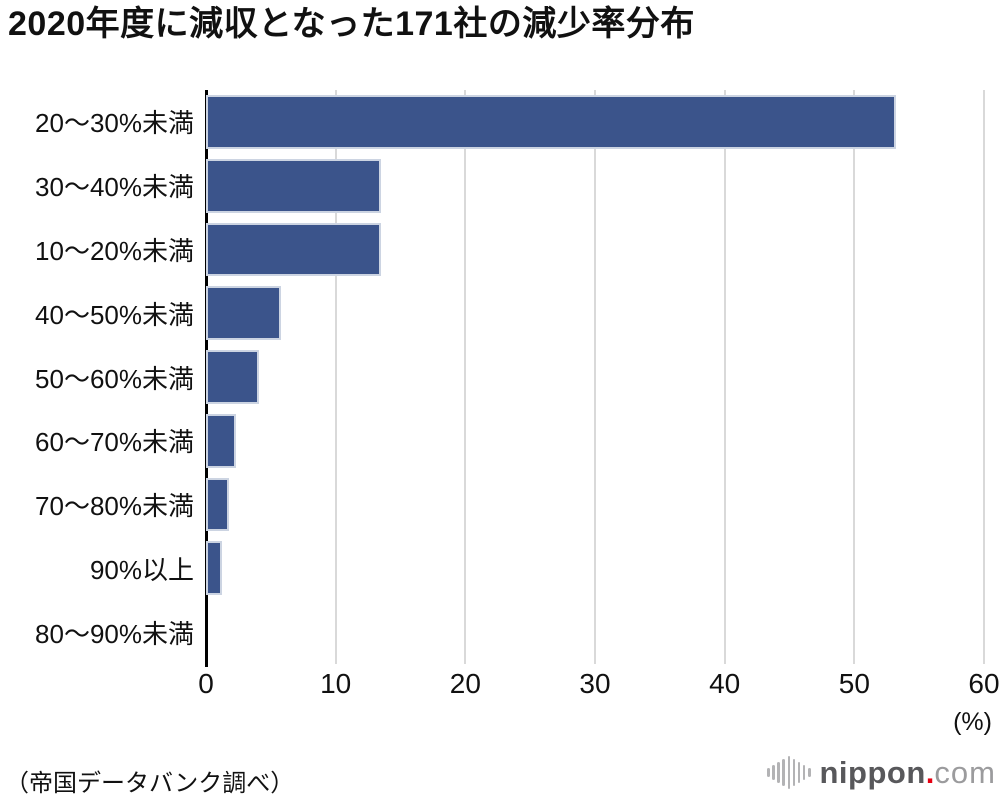 Image resolution: width=1000 pixels, height=796 pixels. I want to click on x-tick-label: 10, so click(336, 683).